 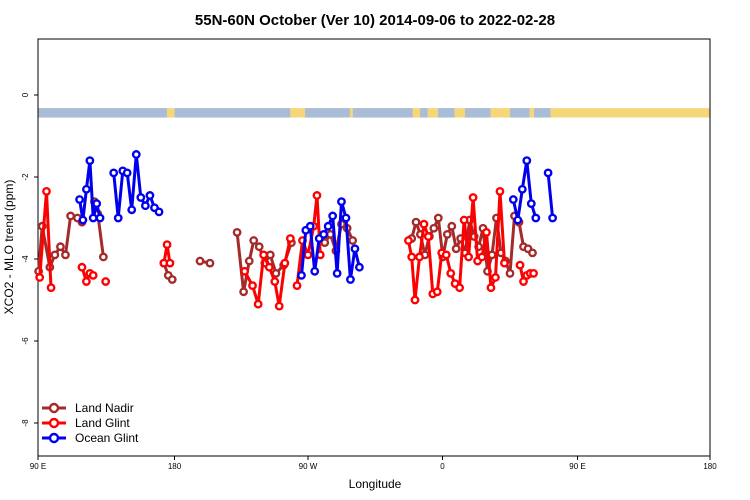 I want to click on land-ocean-band, so click(x=374, y=113).